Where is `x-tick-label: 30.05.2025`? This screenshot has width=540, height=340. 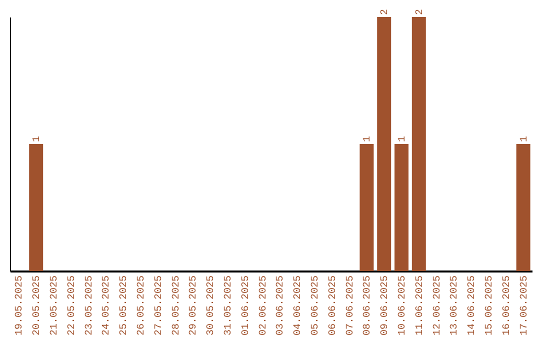
x-tick-label: 30.05.2025 is located at coordinates (212, 306).